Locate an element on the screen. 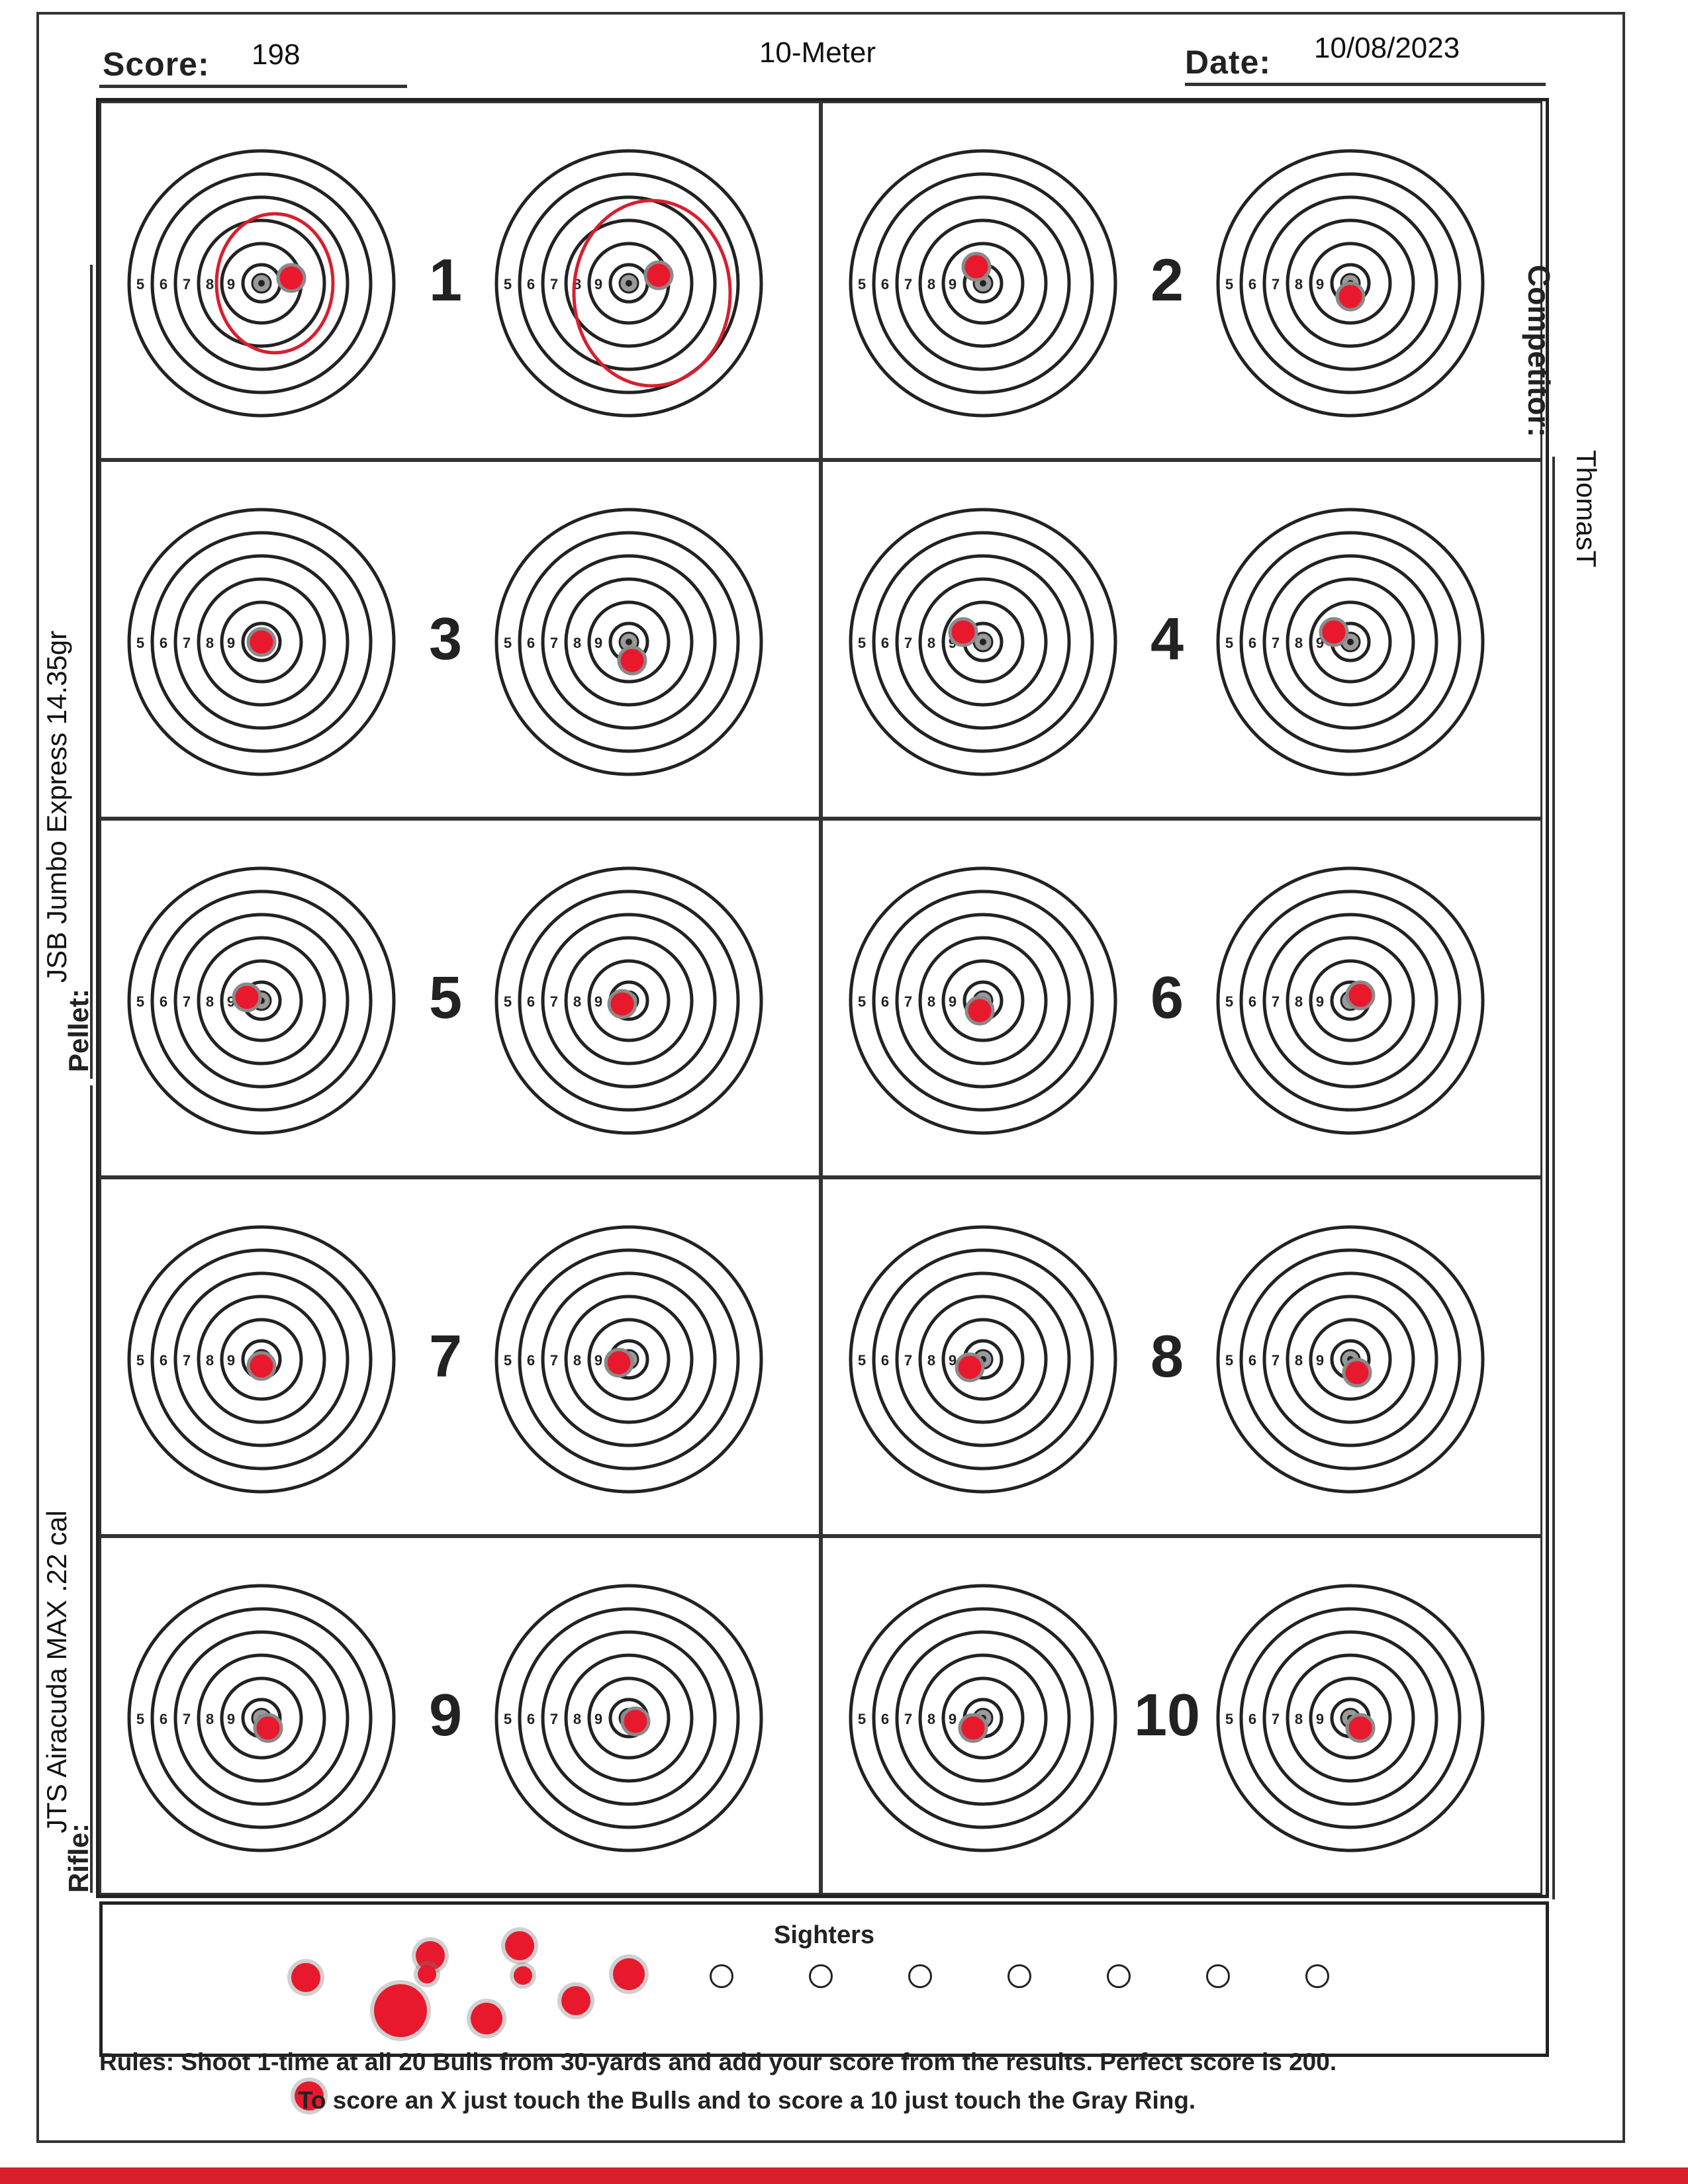 The width and height of the screenshot is (1688, 2184). bull-number: 8 is located at coordinates (1167, 1357).